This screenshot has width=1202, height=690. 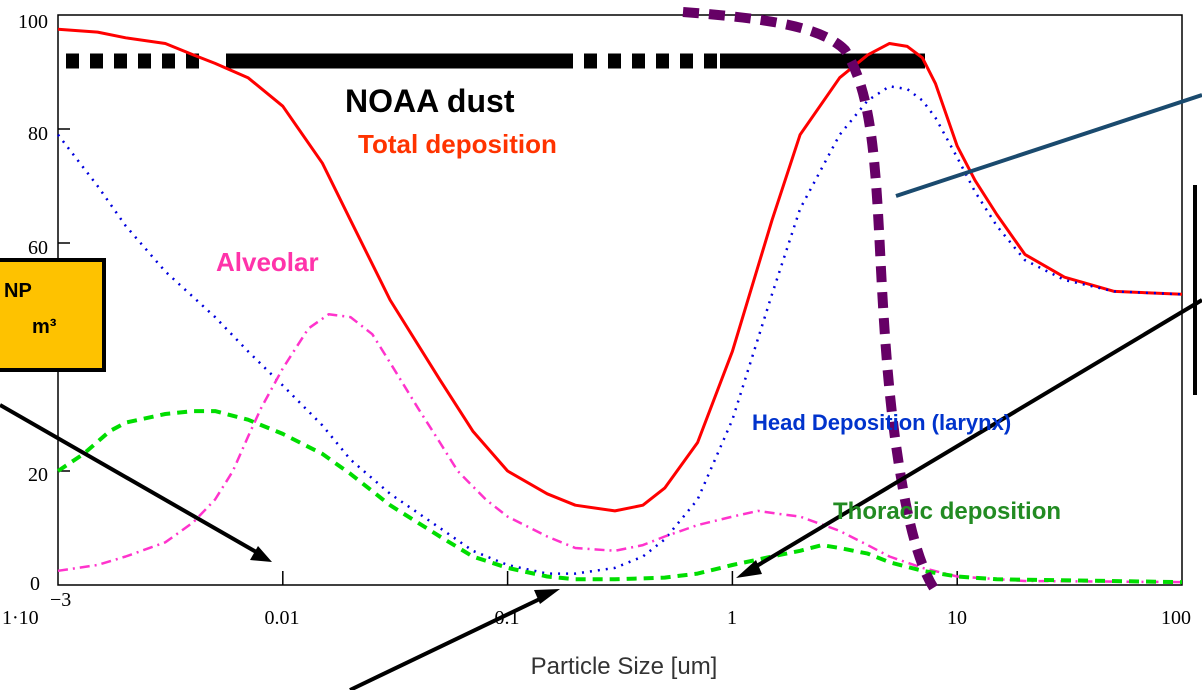 I want to click on y-tick-label: 100, so click(x=33, y=22).